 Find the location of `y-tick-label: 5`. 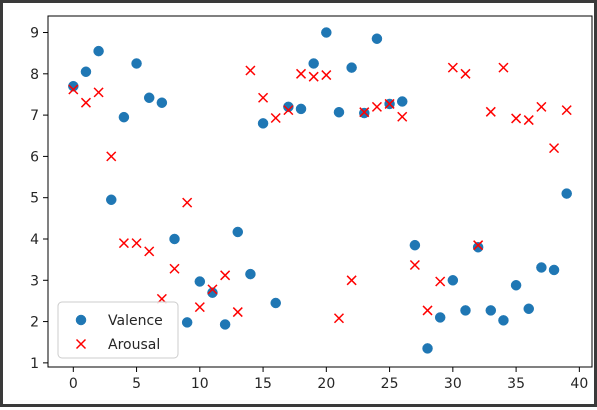

y-tick-label: 5 is located at coordinates (34, 199).